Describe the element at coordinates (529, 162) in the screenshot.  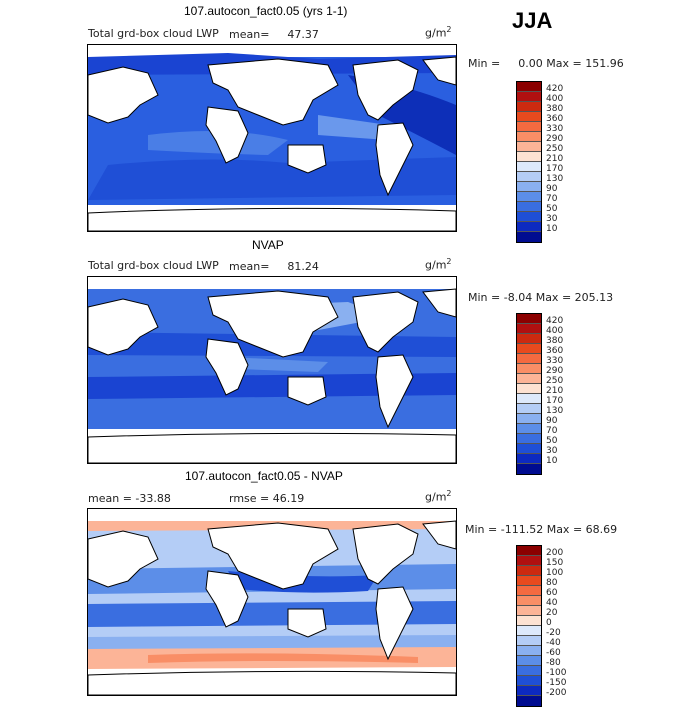
I see `panel1-colorbar` at that location.